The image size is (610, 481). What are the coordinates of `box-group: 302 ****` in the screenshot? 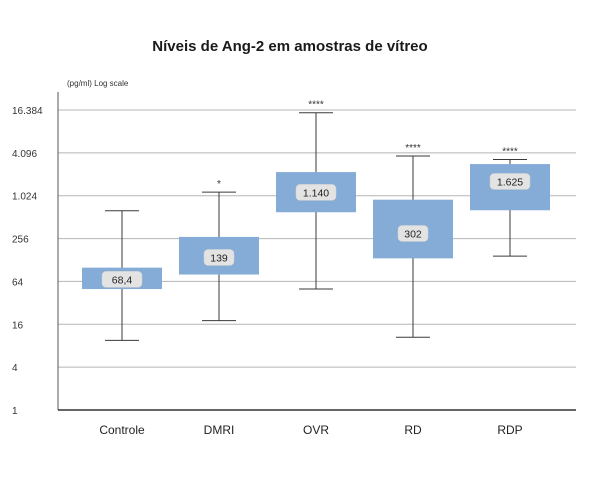 It's located at (413, 240).